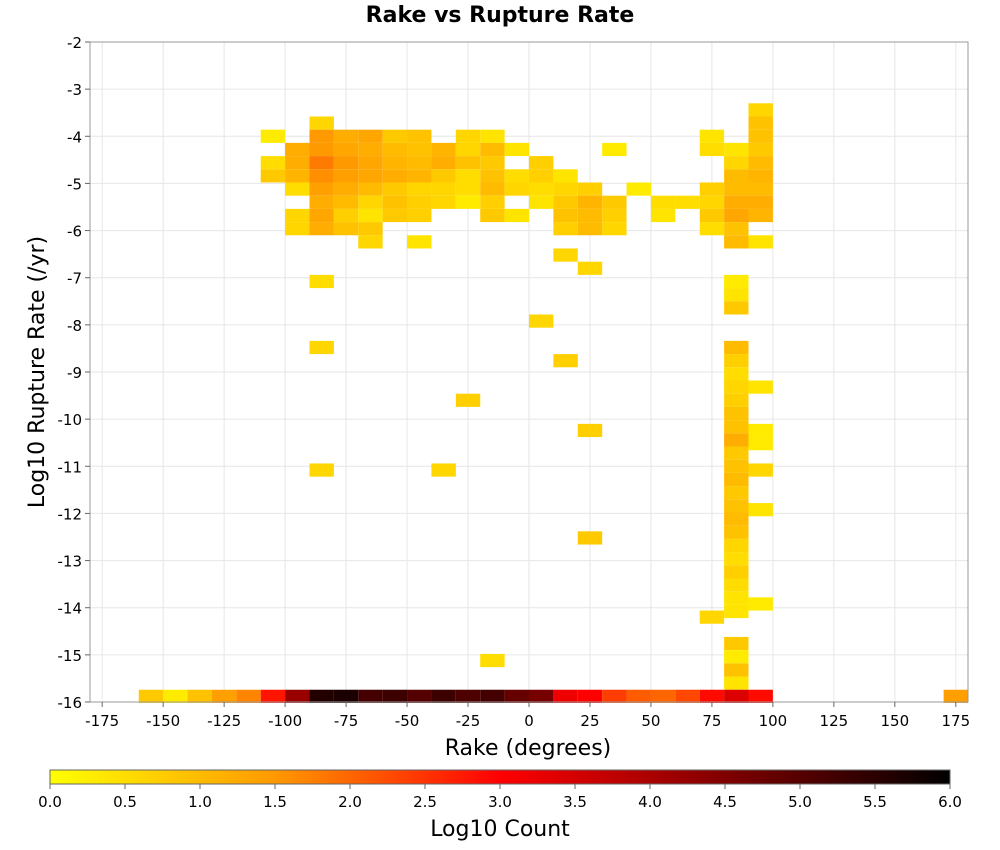  What do you see at coordinates (800, 802) in the screenshot?
I see `colorbar-tick-label: 5.0` at bounding box center [800, 802].